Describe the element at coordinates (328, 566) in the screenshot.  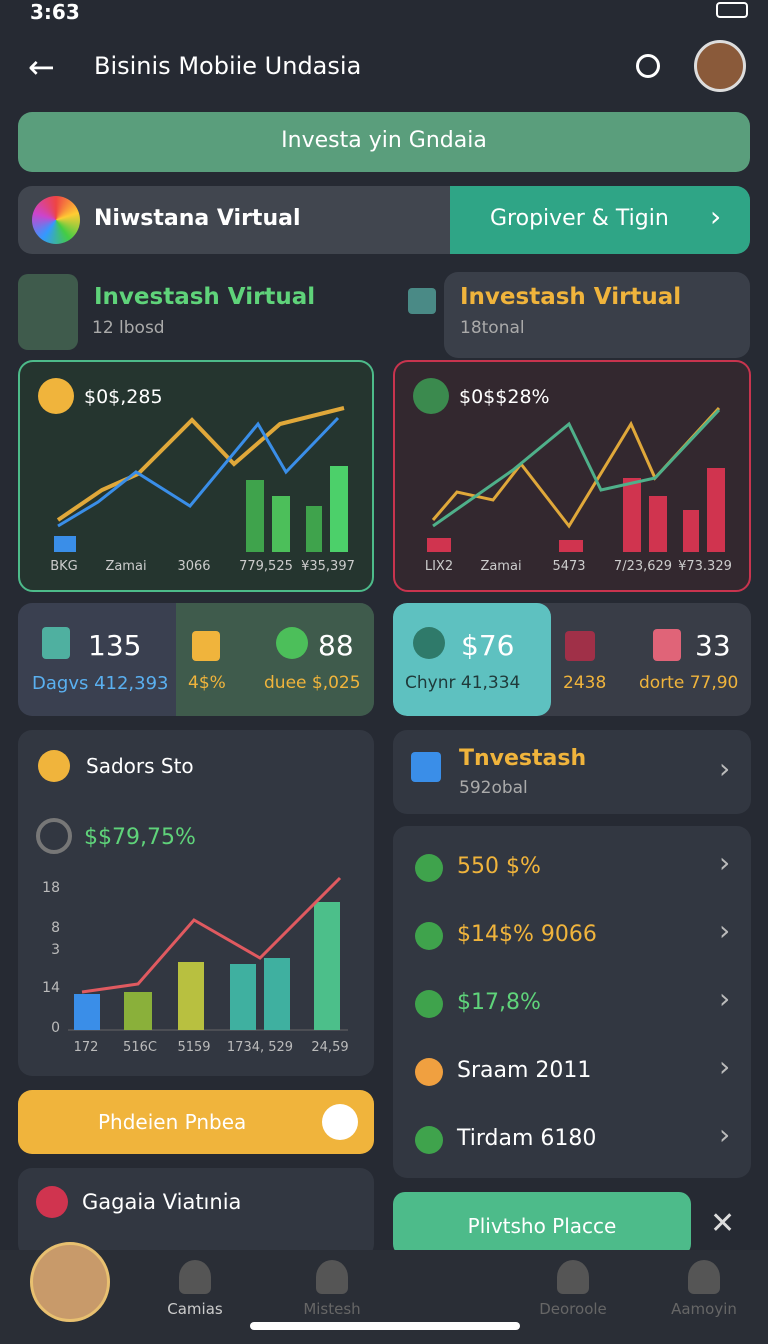
I see `x-label: ¥35,397` at that location.